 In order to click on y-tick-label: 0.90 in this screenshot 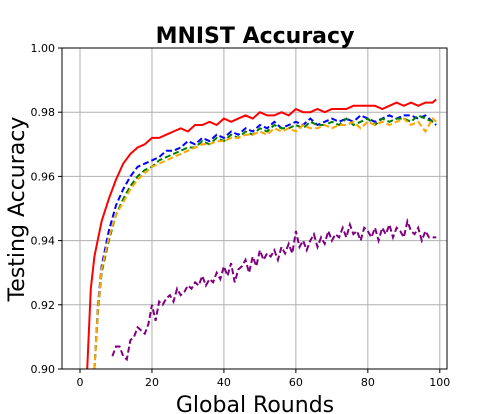, I will do `click(43, 369)`.